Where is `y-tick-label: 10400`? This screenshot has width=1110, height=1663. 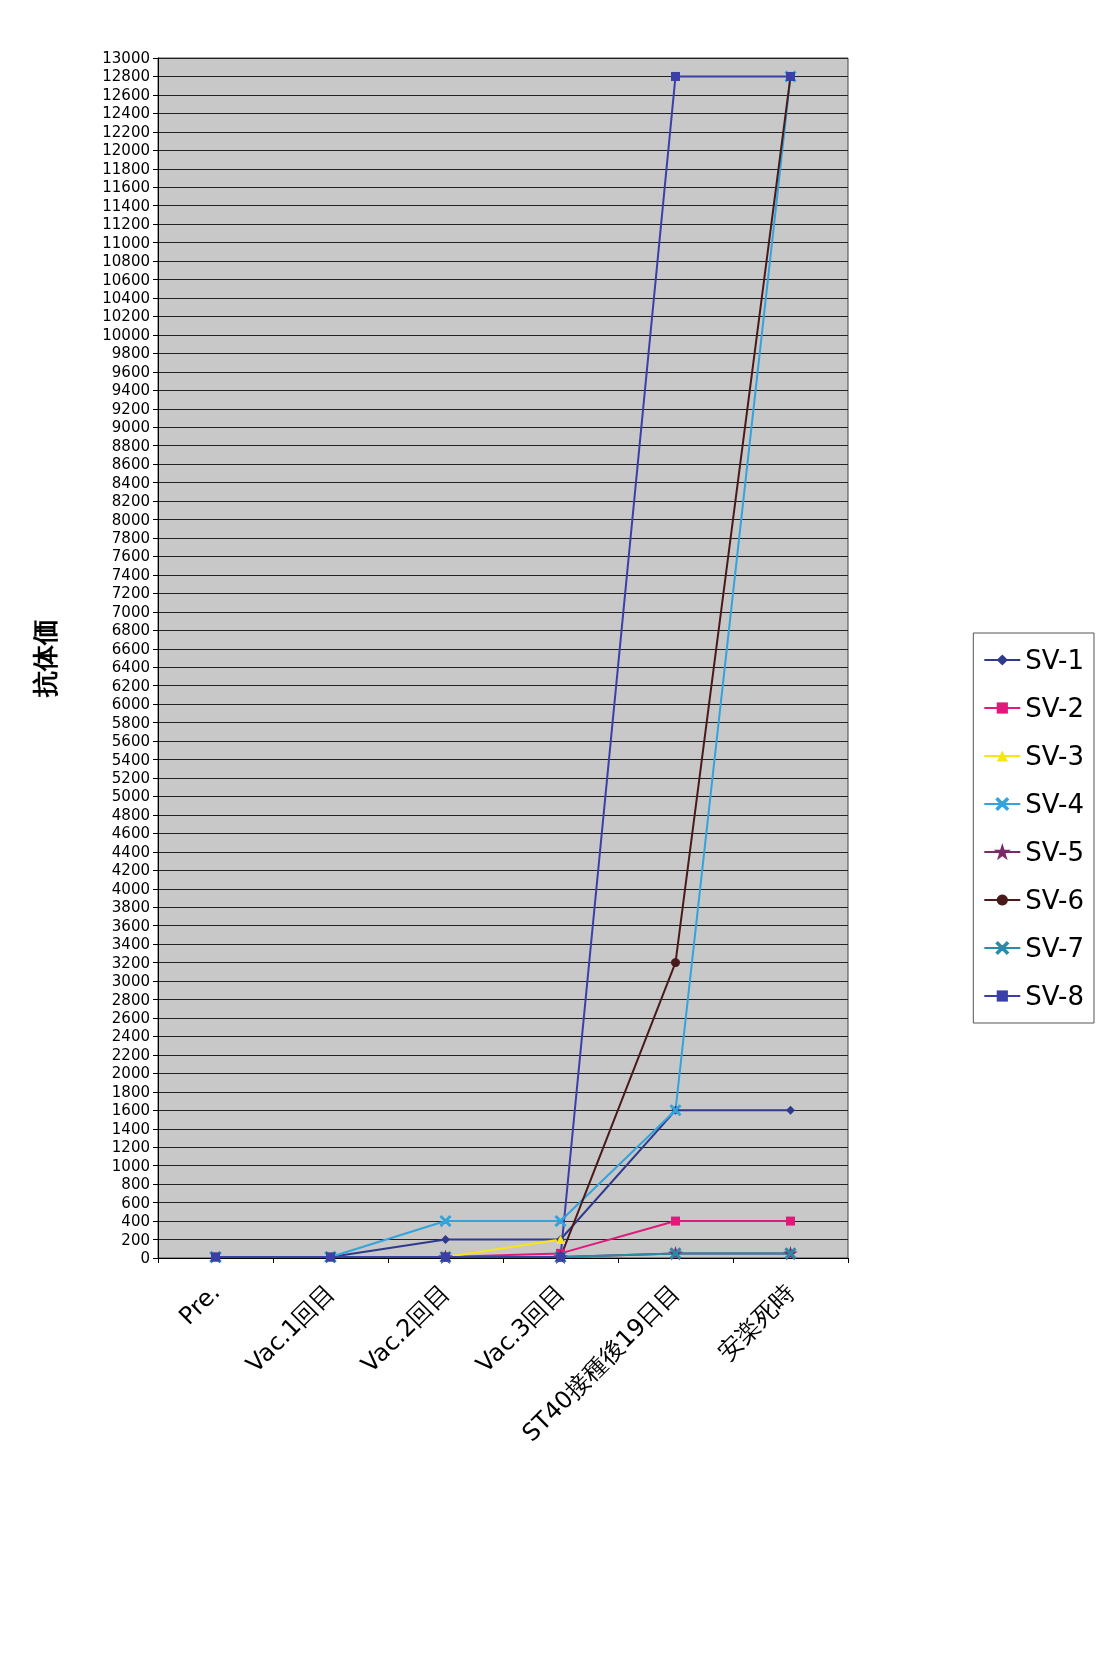 y-tick-label: 10400 is located at coordinates (126, 298).